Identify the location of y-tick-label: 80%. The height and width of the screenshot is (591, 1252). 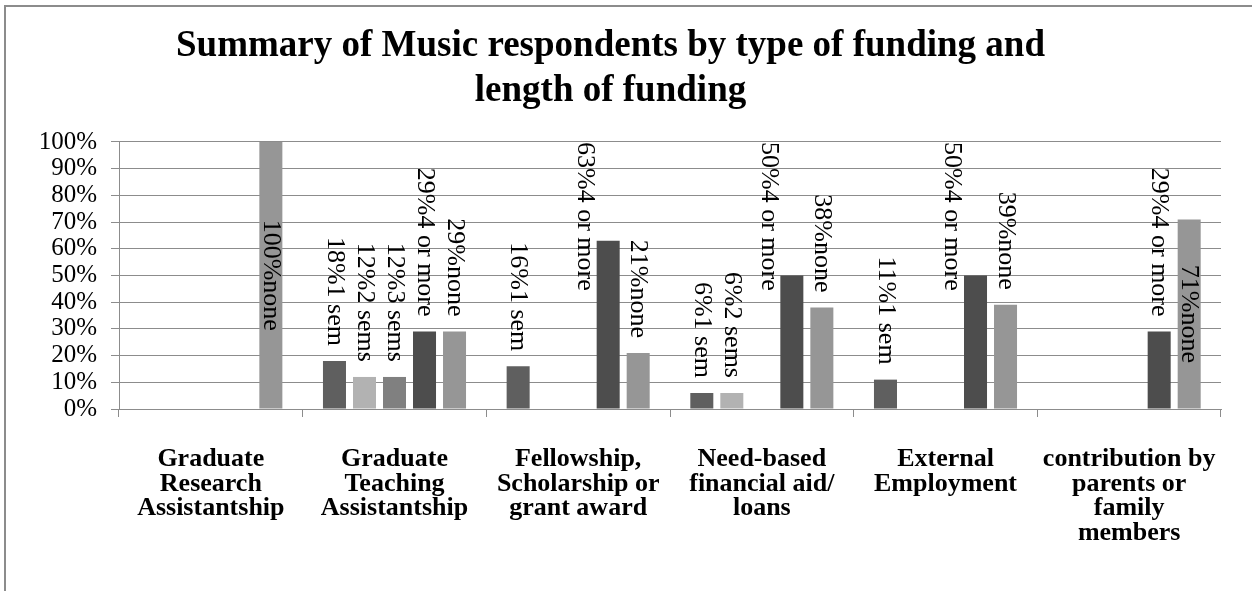
(74, 193).